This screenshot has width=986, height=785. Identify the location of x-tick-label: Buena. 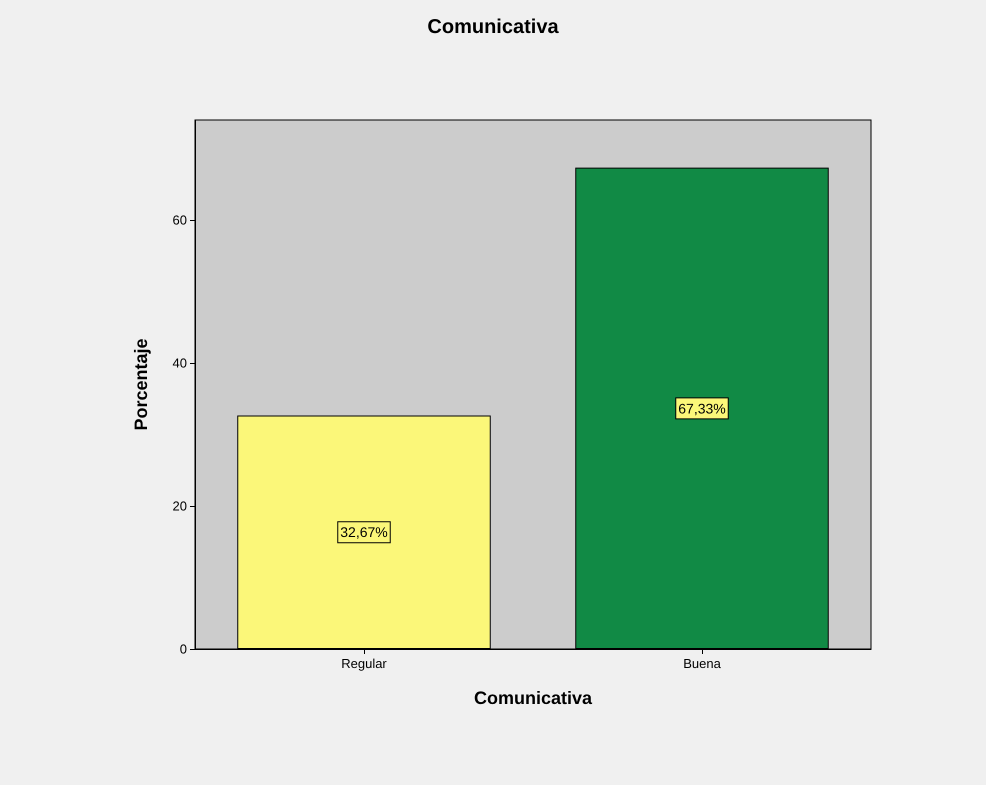
(702, 663).